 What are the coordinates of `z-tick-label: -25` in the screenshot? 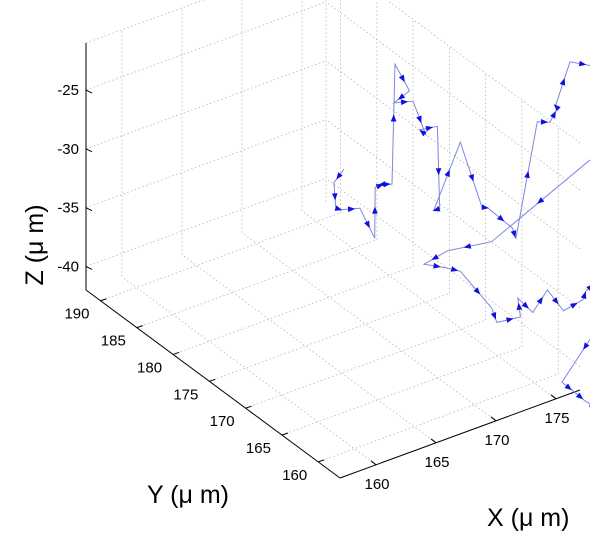 It's located at (68, 90).